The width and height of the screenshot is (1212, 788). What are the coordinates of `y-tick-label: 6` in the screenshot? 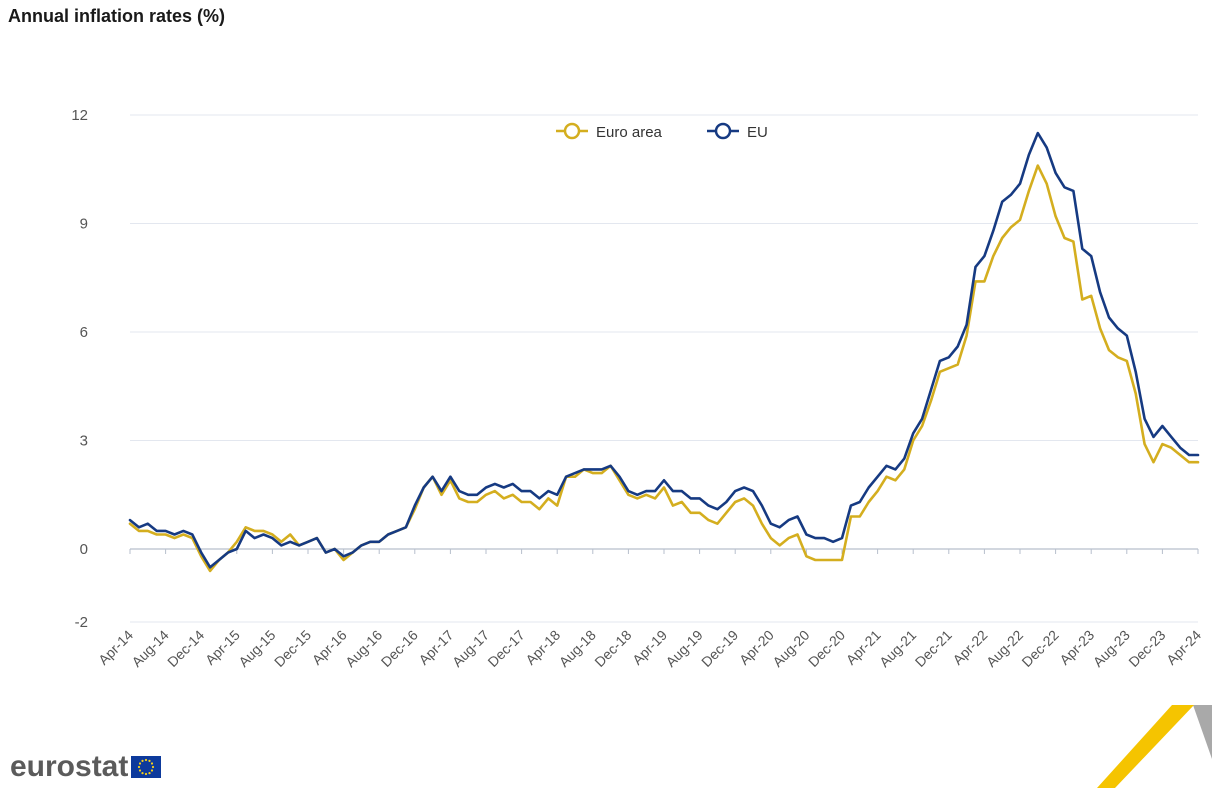 It's located at (84, 332).